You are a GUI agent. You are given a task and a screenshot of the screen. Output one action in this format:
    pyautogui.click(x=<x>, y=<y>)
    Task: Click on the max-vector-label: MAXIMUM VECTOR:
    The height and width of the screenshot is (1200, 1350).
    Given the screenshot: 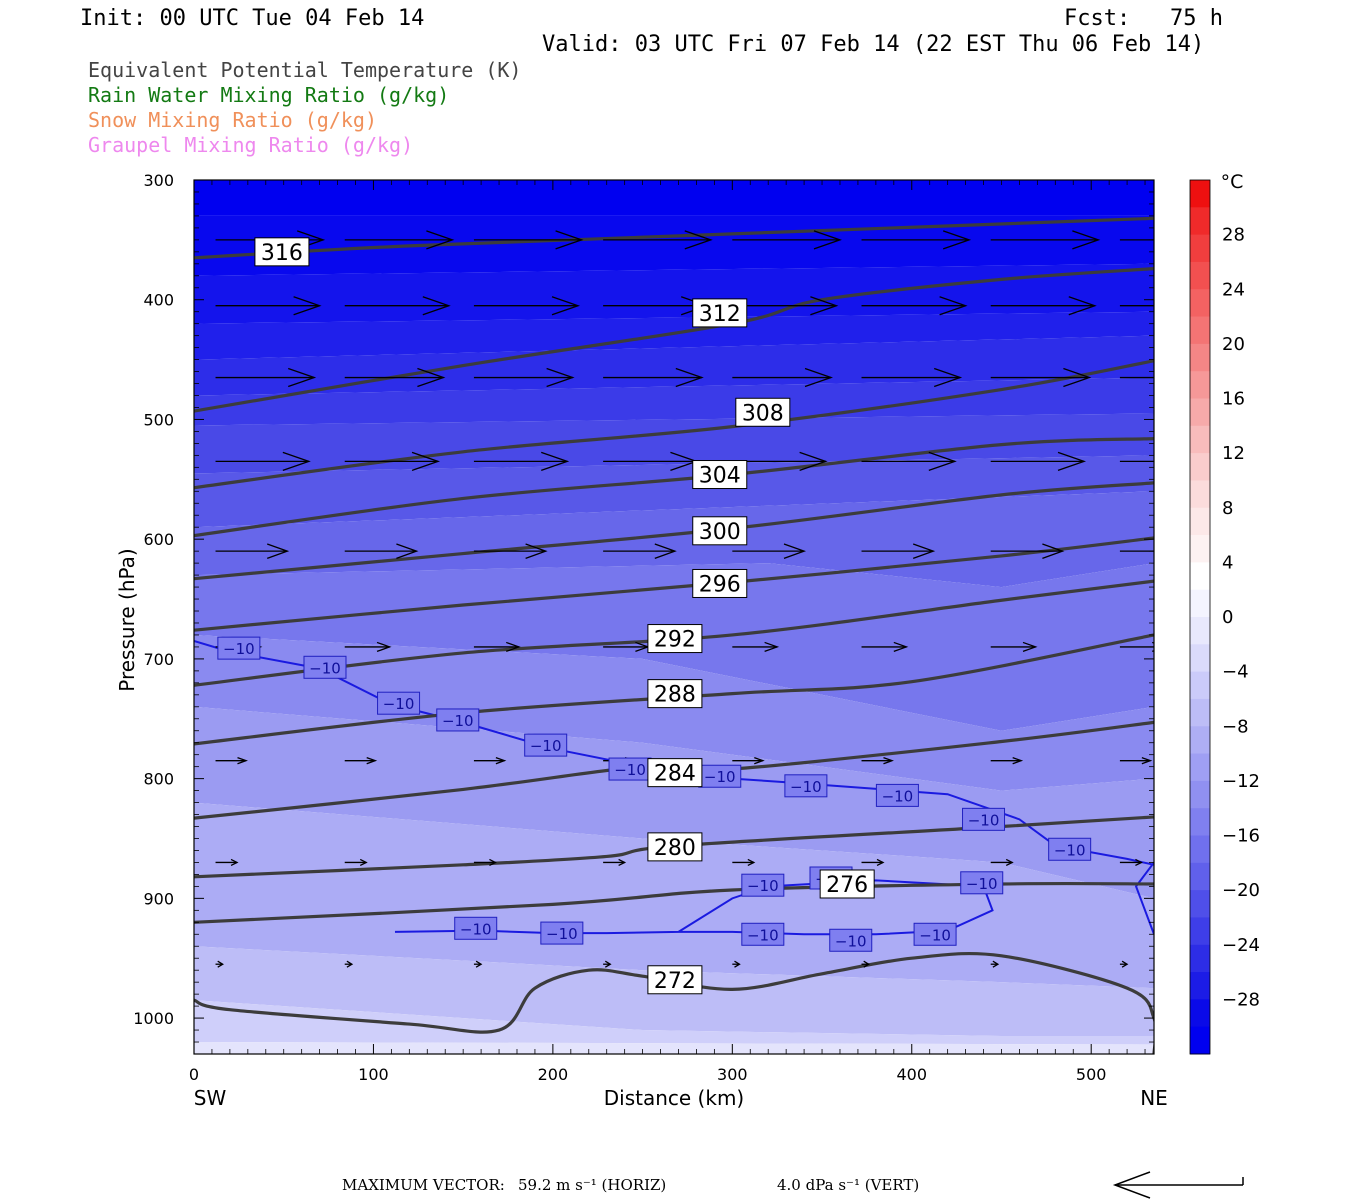 What is the action you would take?
    pyautogui.click(x=423, y=1185)
    